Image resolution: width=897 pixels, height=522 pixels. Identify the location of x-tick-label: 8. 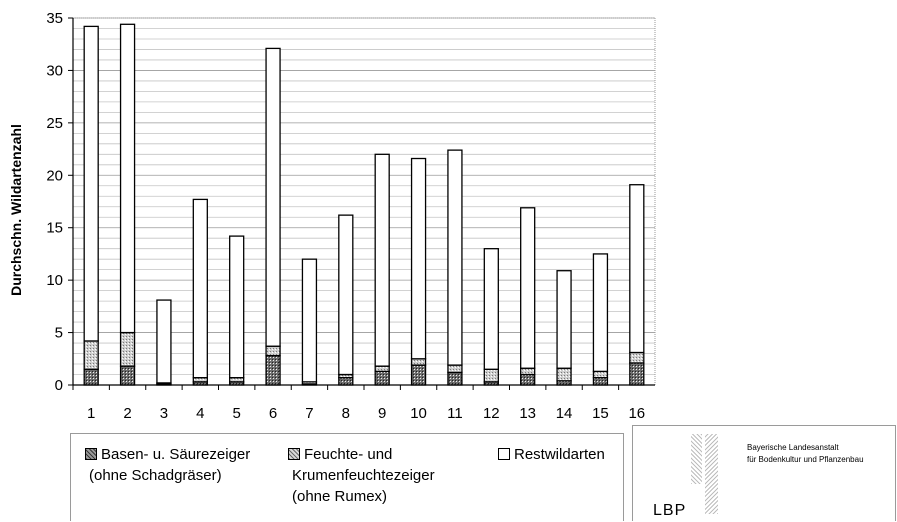
(346, 413).